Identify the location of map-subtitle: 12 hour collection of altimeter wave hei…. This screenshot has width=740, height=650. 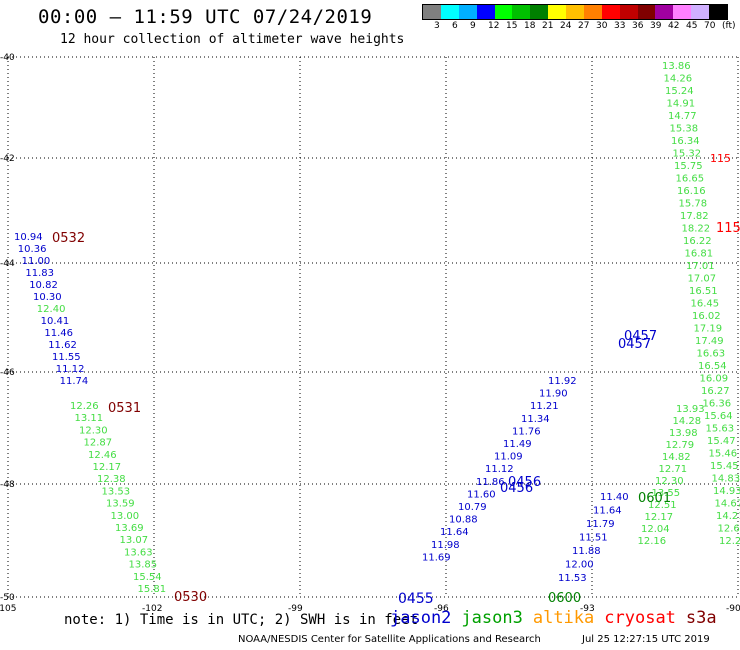
(232, 39).